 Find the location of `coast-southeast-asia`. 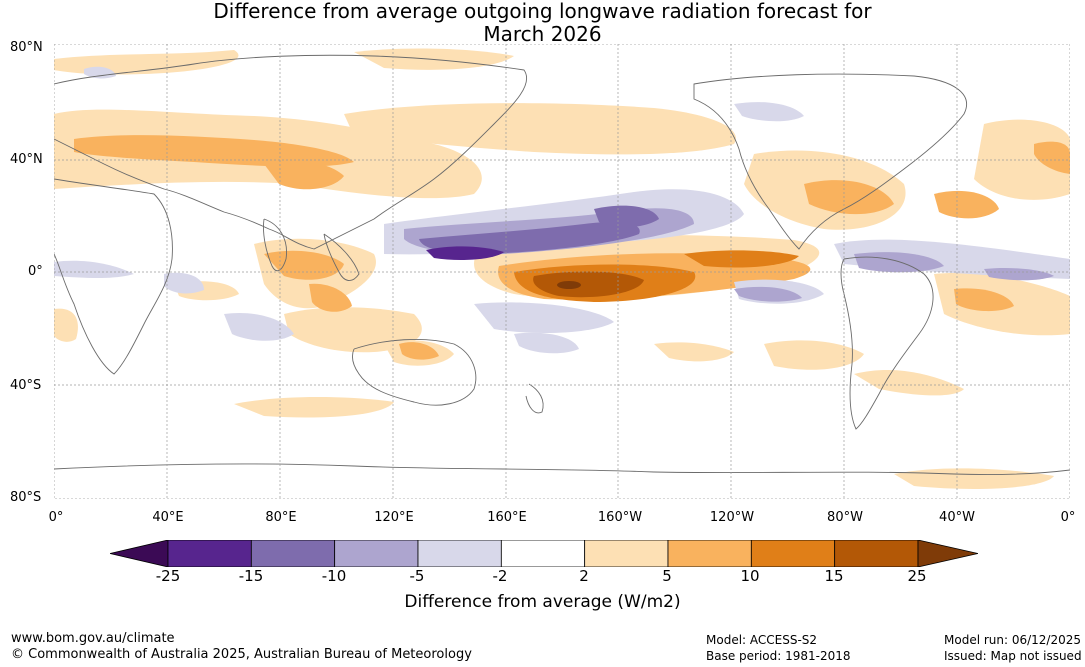

coast-southeast-asia is located at coordinates (341, 257).